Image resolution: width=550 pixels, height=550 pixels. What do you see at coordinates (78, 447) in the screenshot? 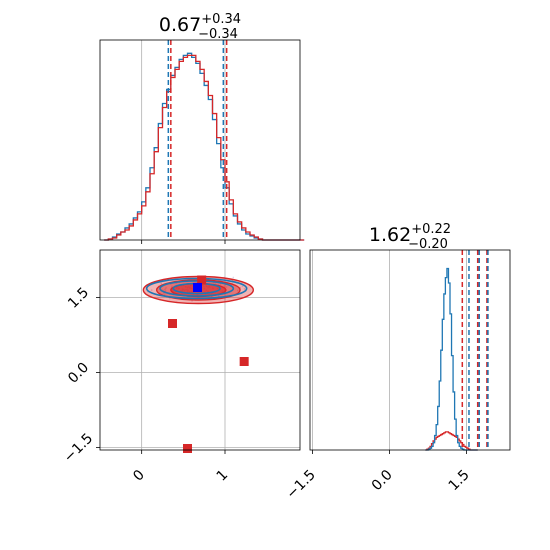
I see `joint-tick-label-y-0: −1.5` at bounding box center [78, 447].